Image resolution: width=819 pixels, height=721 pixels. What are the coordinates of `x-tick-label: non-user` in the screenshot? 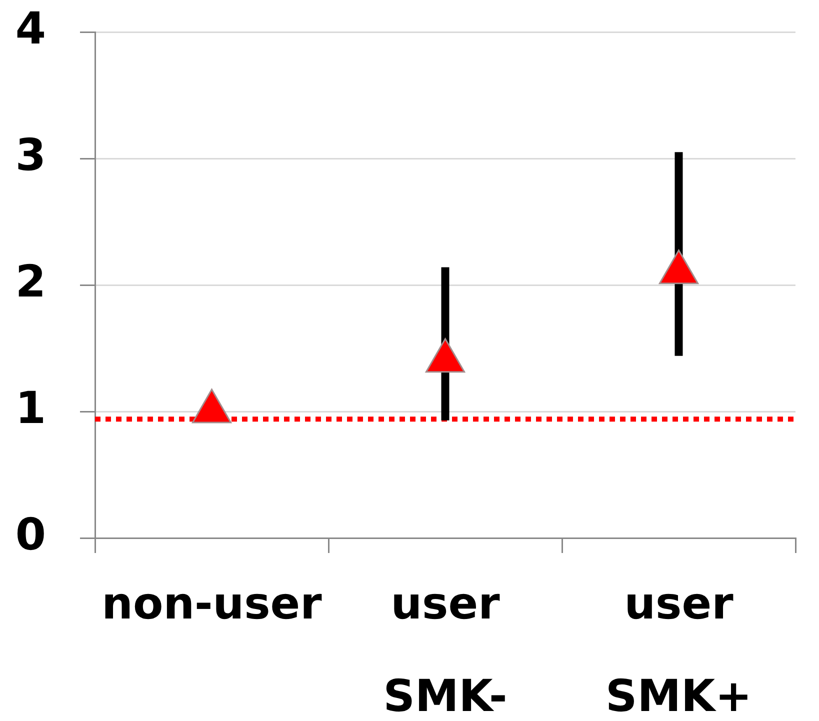 It's located at (212, 604).